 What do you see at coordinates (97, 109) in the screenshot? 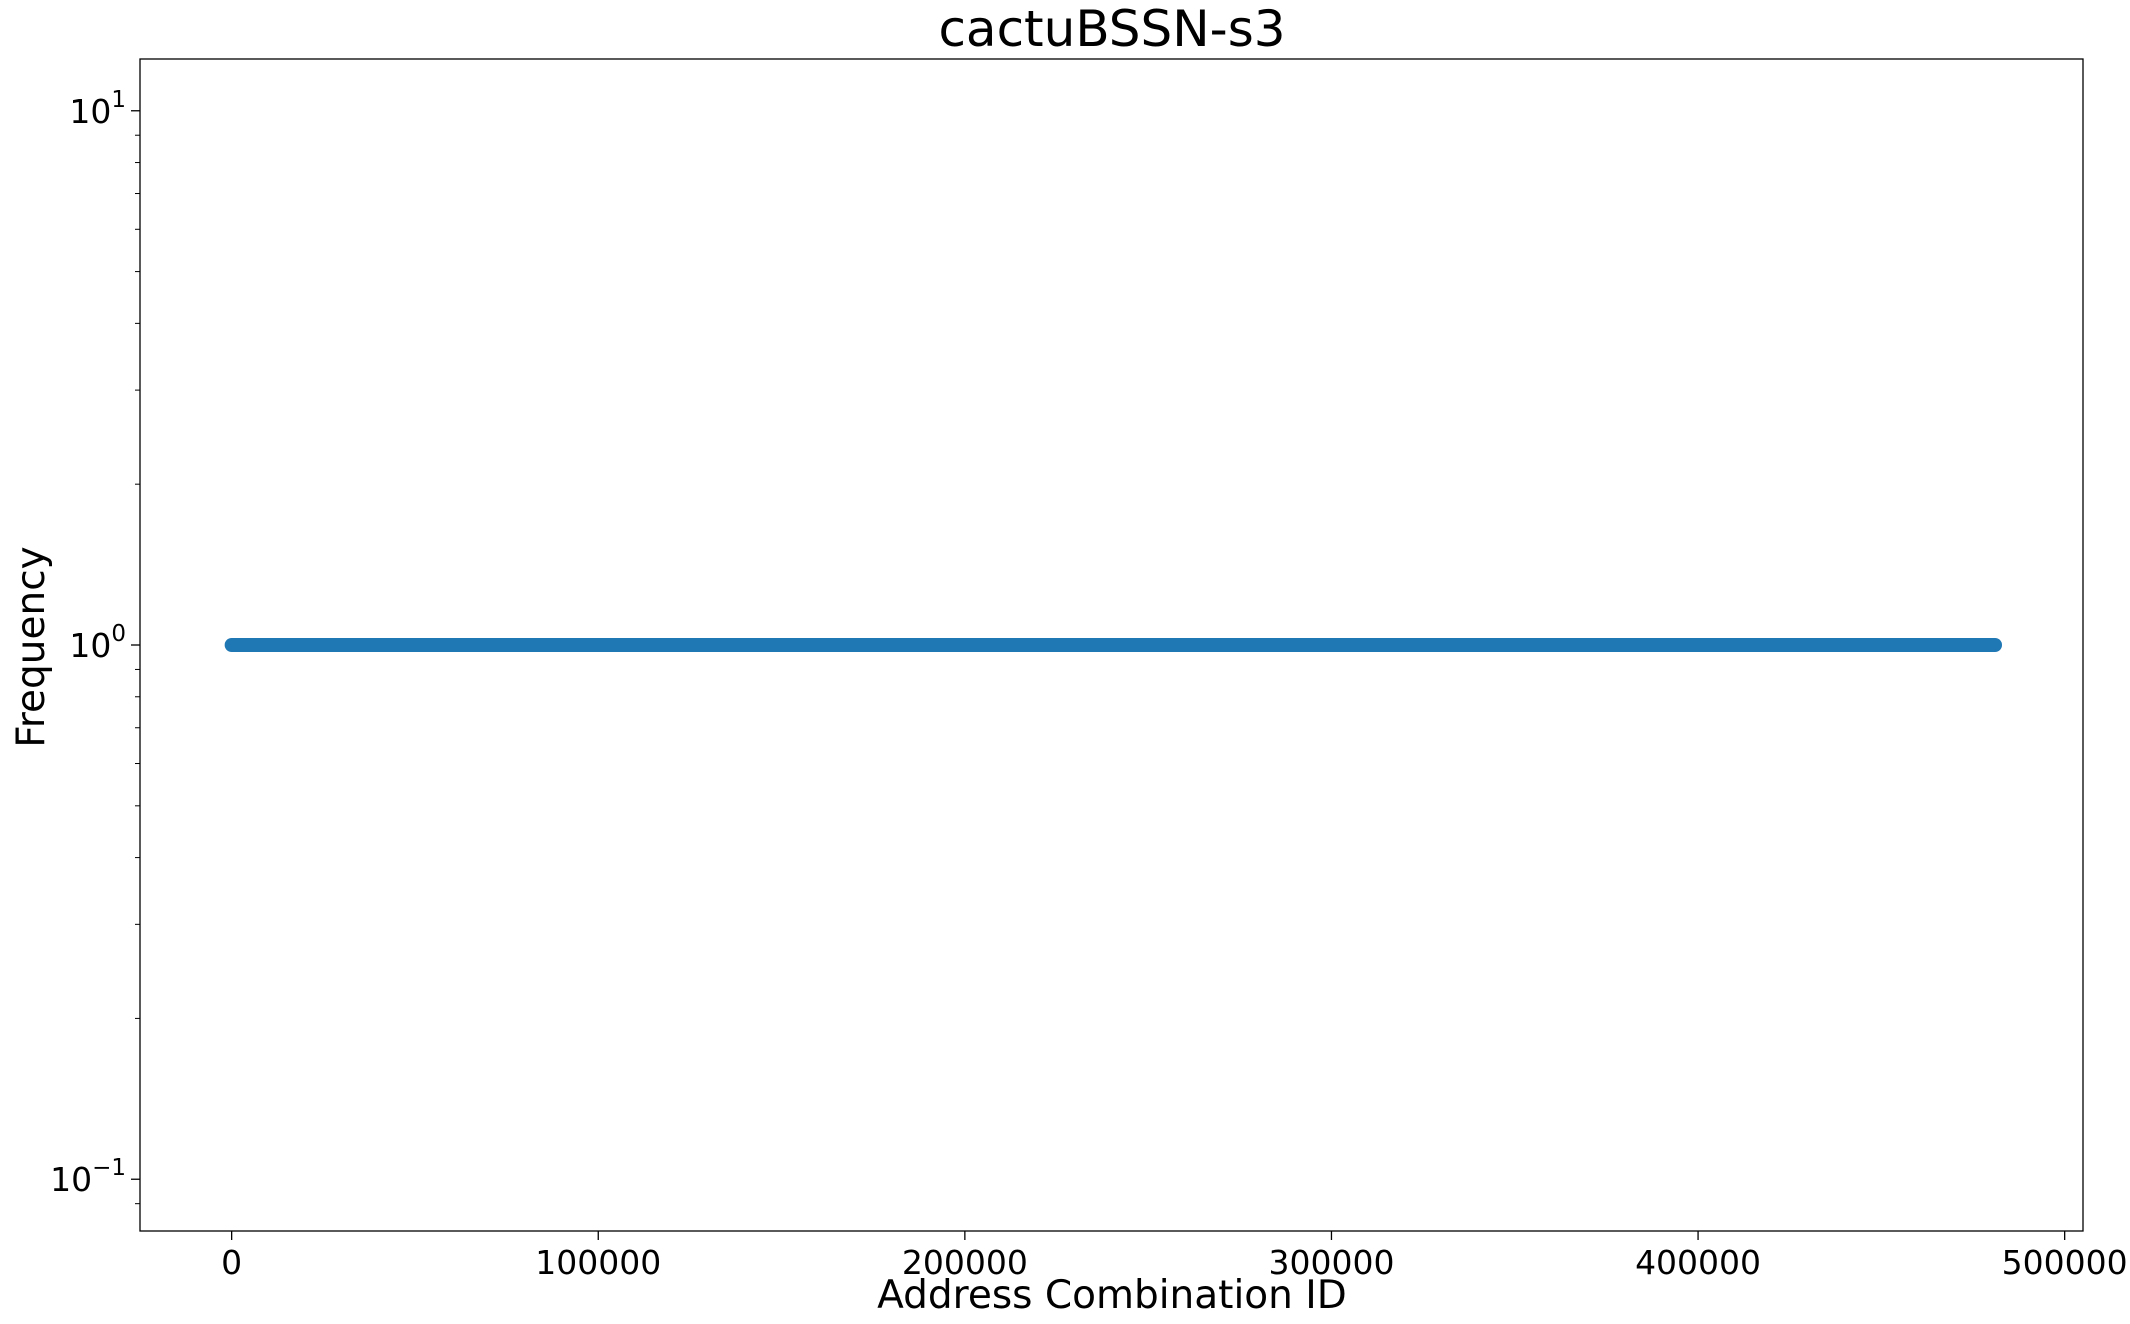
I see `y-tick-label: 10¹` at bounding box center [97, 109].